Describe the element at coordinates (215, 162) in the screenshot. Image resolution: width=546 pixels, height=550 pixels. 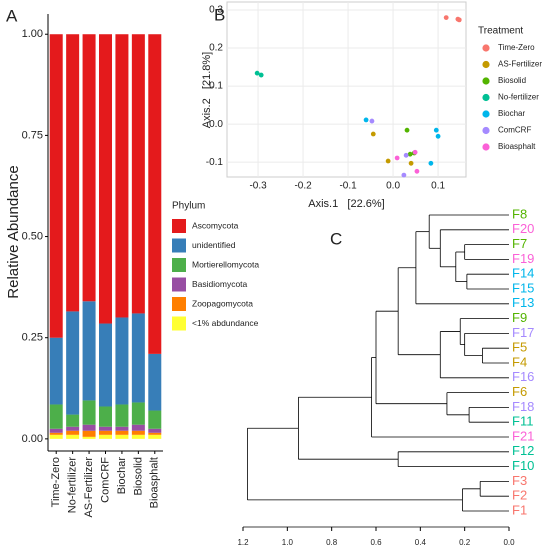
I see `y-tick-label: -0.1` at that location.